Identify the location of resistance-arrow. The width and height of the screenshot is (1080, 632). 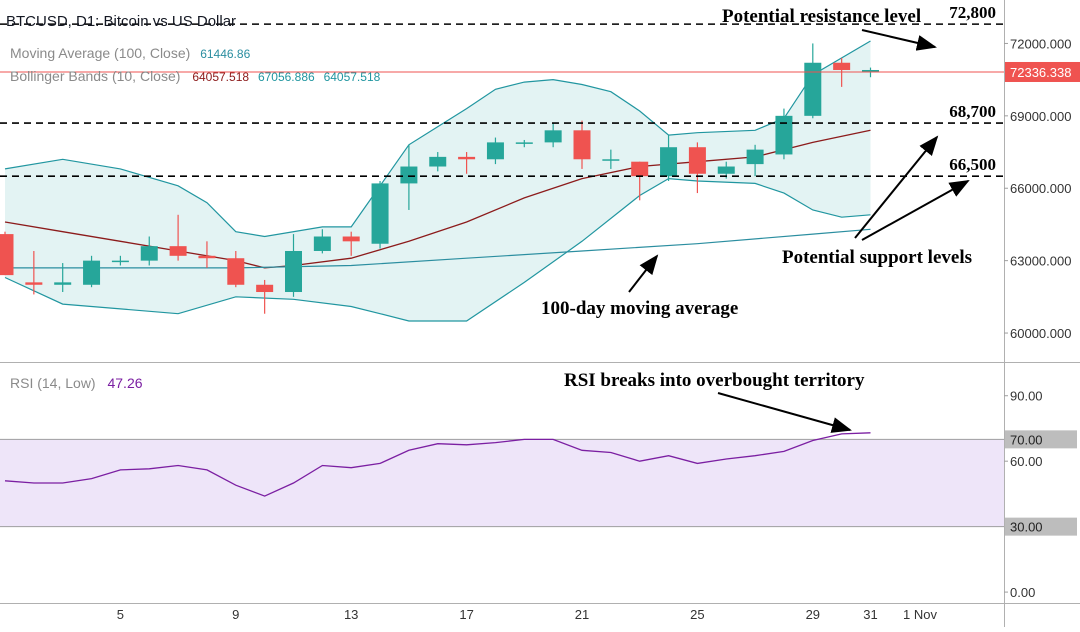
(899, 40).